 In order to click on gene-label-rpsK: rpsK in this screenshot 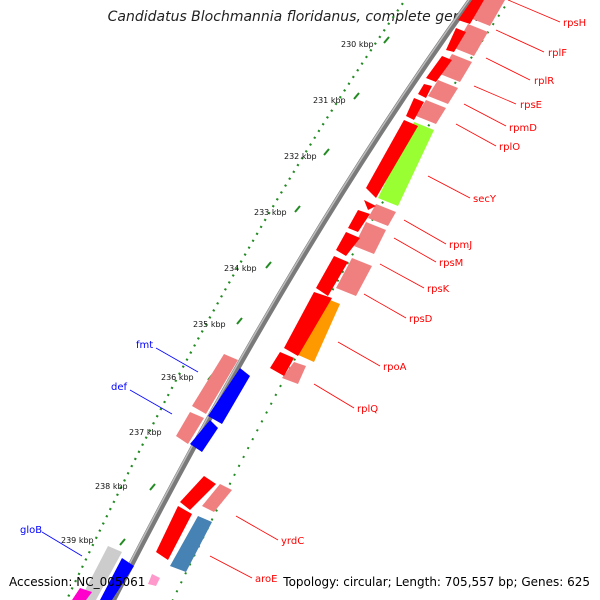, I will do `click(438, 289)`.